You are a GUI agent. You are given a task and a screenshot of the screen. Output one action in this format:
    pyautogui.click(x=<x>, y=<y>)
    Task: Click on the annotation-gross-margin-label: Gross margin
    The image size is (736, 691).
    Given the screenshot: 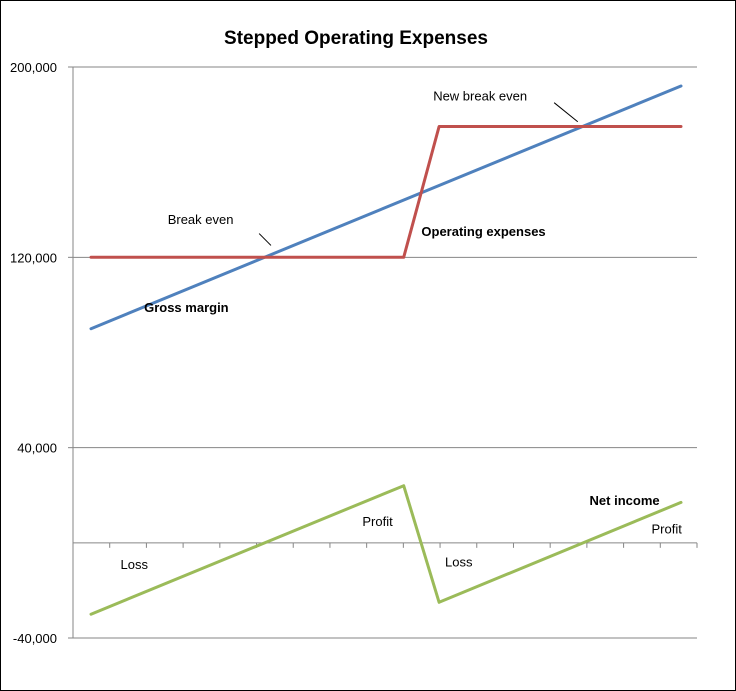 What is the action you would take?
    pyautogui.click(x=186, y=307)
    